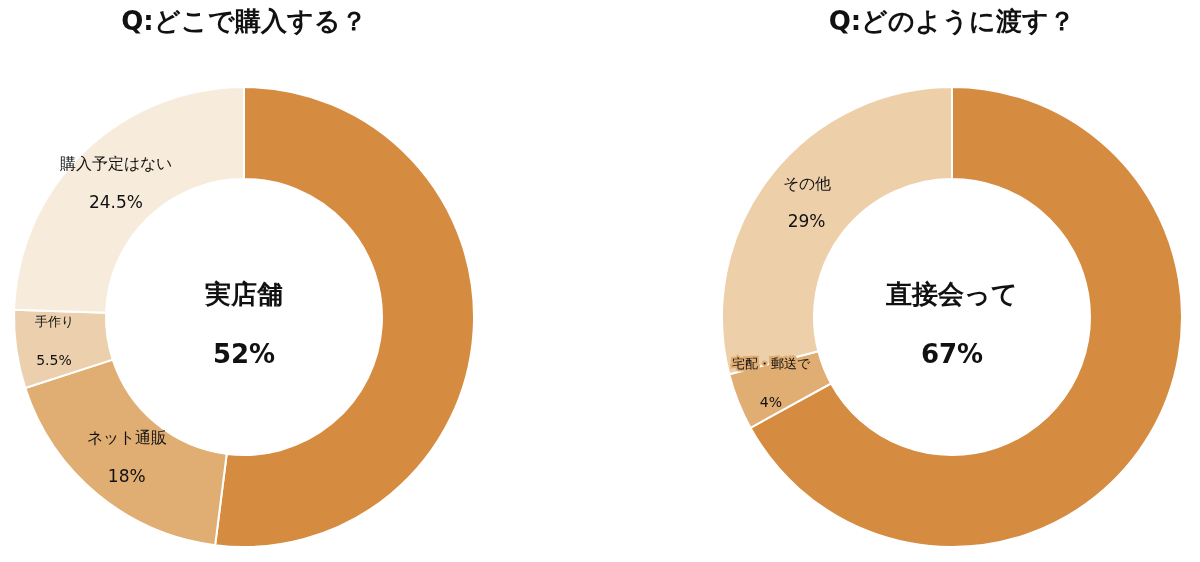  I want to click on slice-label: 手作り, so click(54, 322).